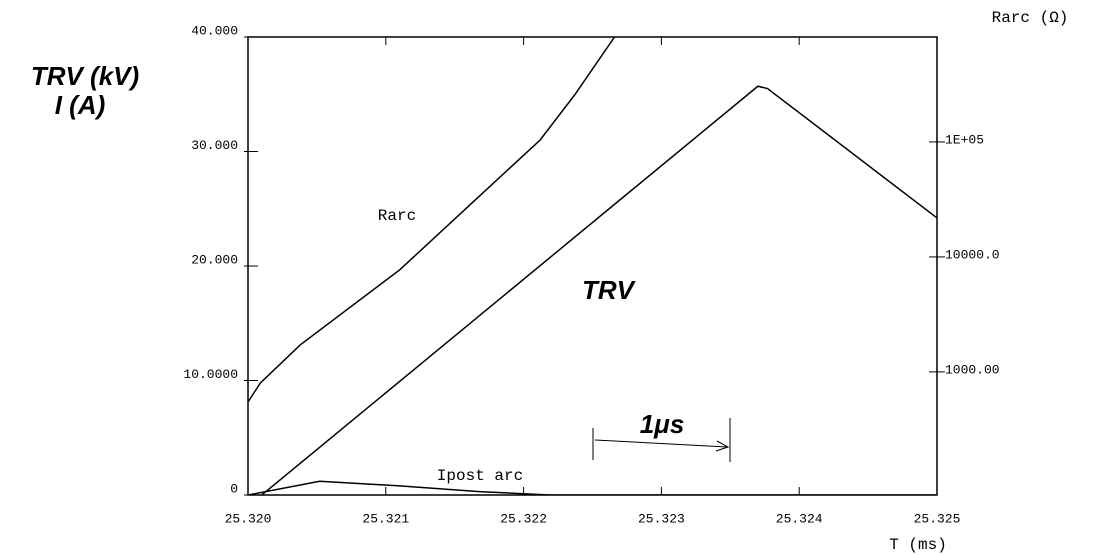 The width and height of the screenshot is (1103, 555). I want to click on x-tick-label: 25.322, so click(523, 518).